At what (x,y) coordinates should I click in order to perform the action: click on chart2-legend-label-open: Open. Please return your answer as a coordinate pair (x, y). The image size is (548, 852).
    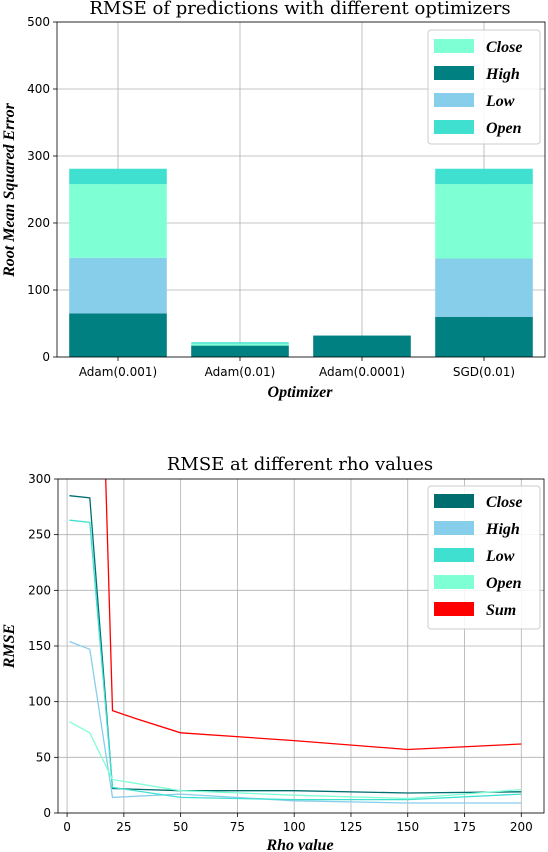
    Looking at the image, I should click on (504, 583).